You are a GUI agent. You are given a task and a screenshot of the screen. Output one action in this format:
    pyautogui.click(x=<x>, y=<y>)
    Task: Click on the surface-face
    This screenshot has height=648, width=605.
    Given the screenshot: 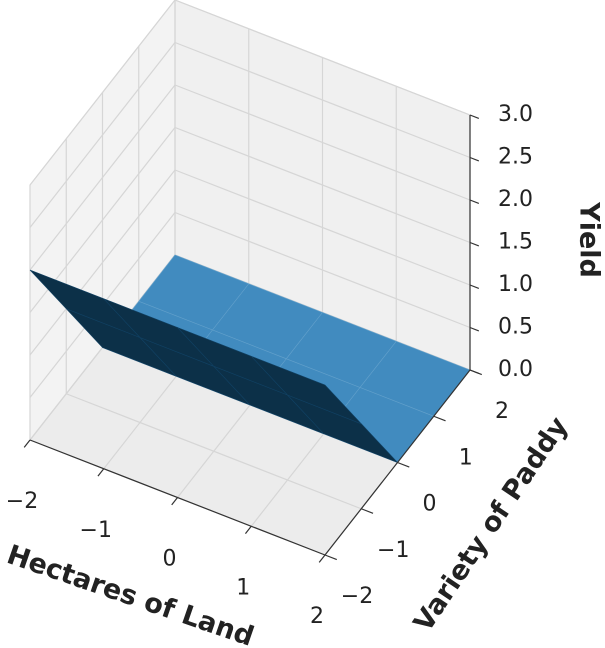 What is the action you would take?
    pyautogui.click(x=306, y=390)
    